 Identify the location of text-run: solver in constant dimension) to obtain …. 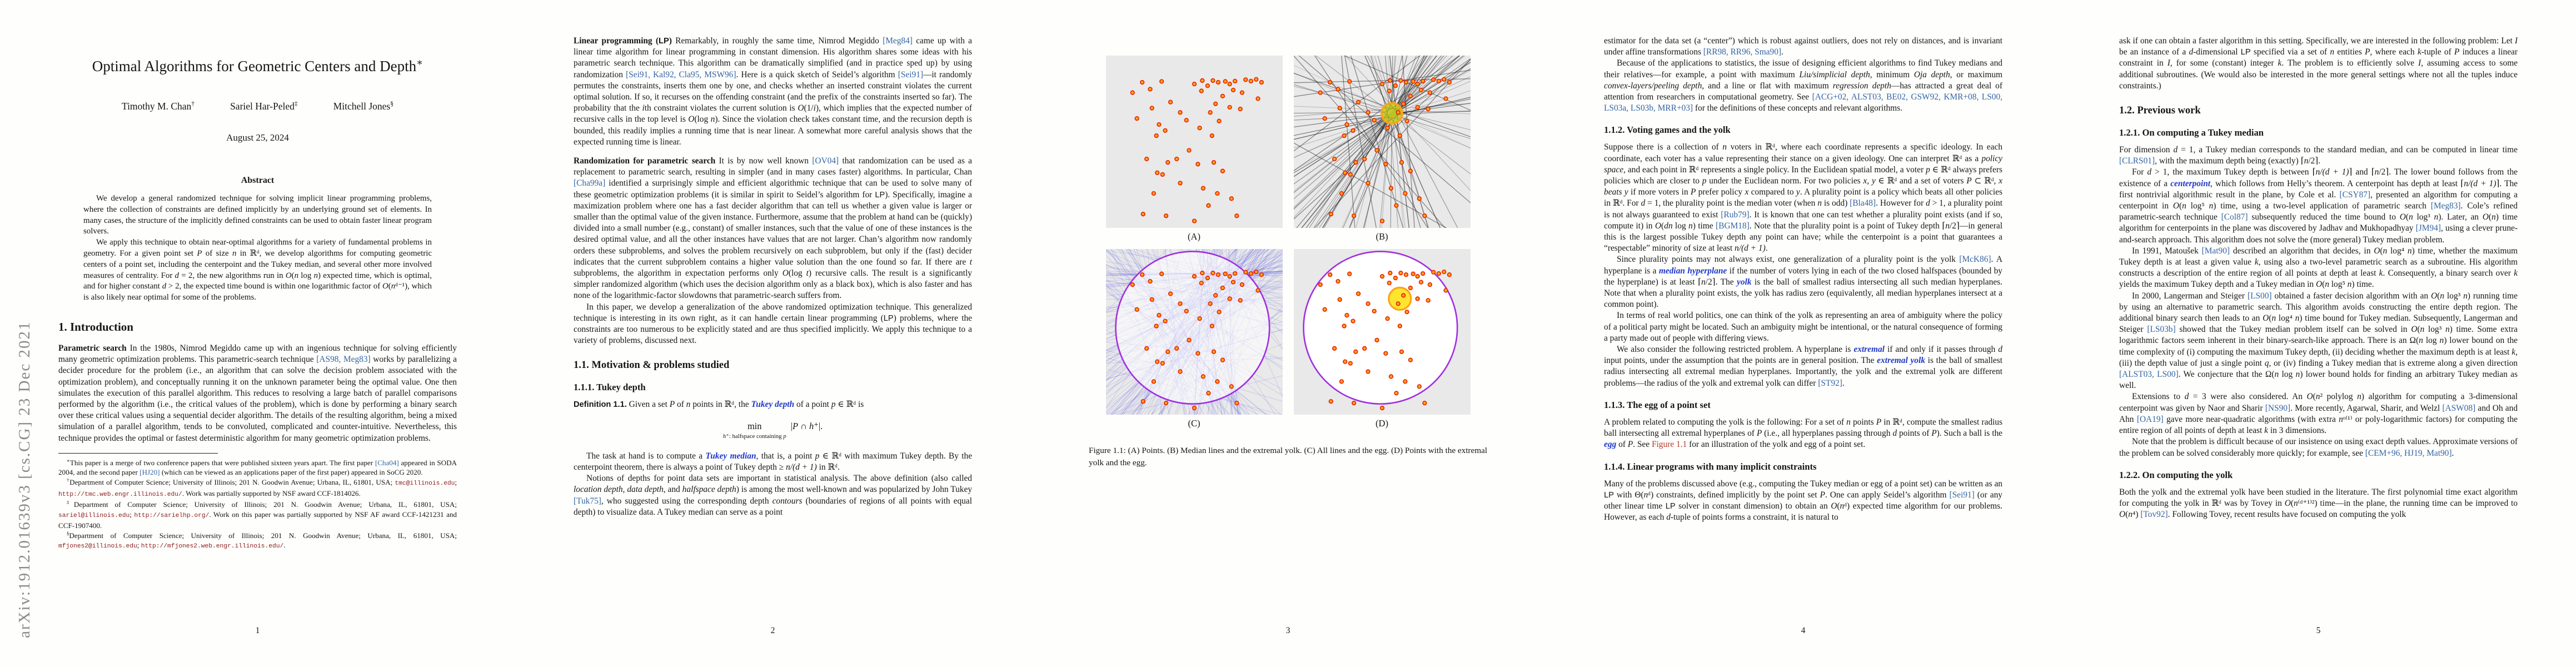
(1753, 506).